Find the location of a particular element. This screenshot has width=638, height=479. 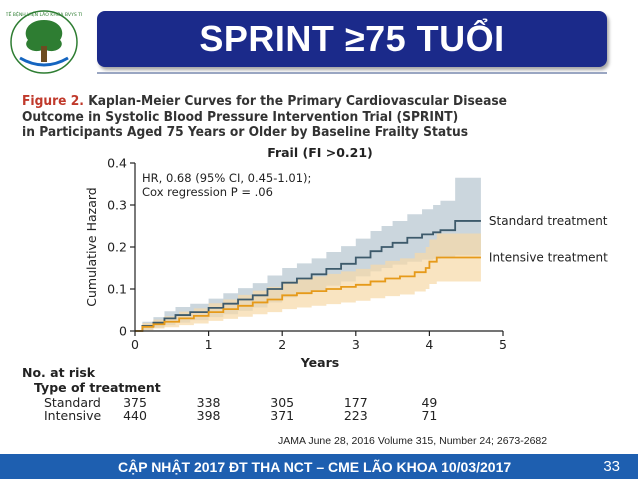

y-tick-label: 0.1 is located at coordinates (117, 289).